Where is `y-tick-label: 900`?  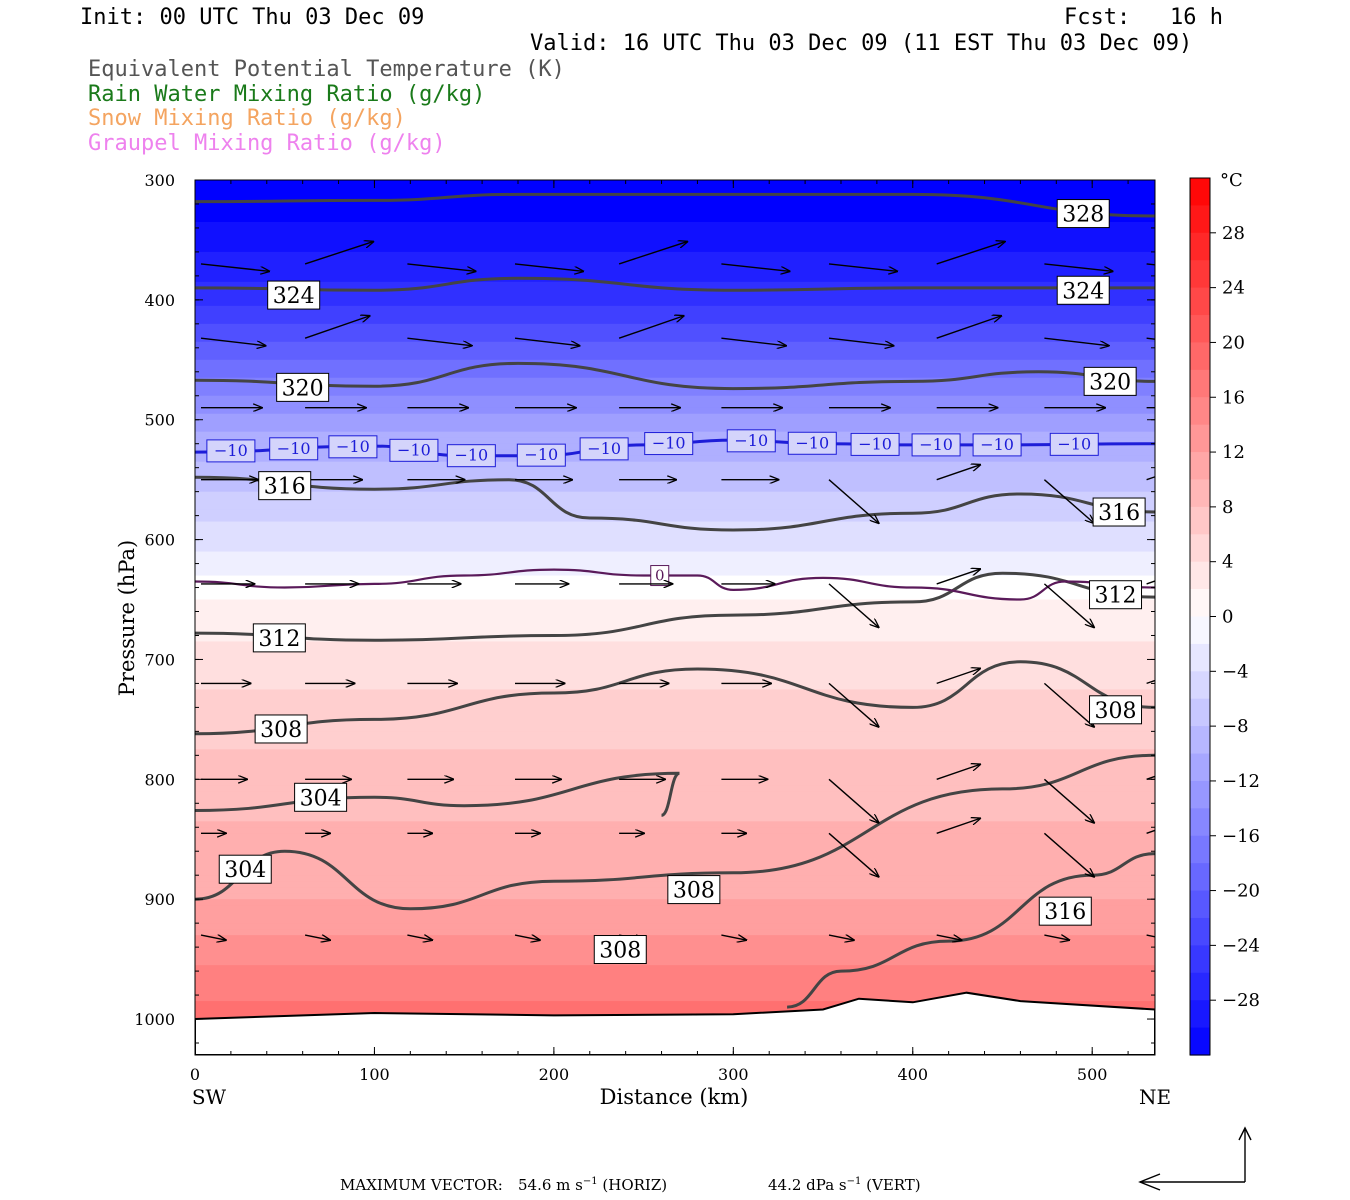
y-tick-label: 900 is located at coordinates (159, 899).